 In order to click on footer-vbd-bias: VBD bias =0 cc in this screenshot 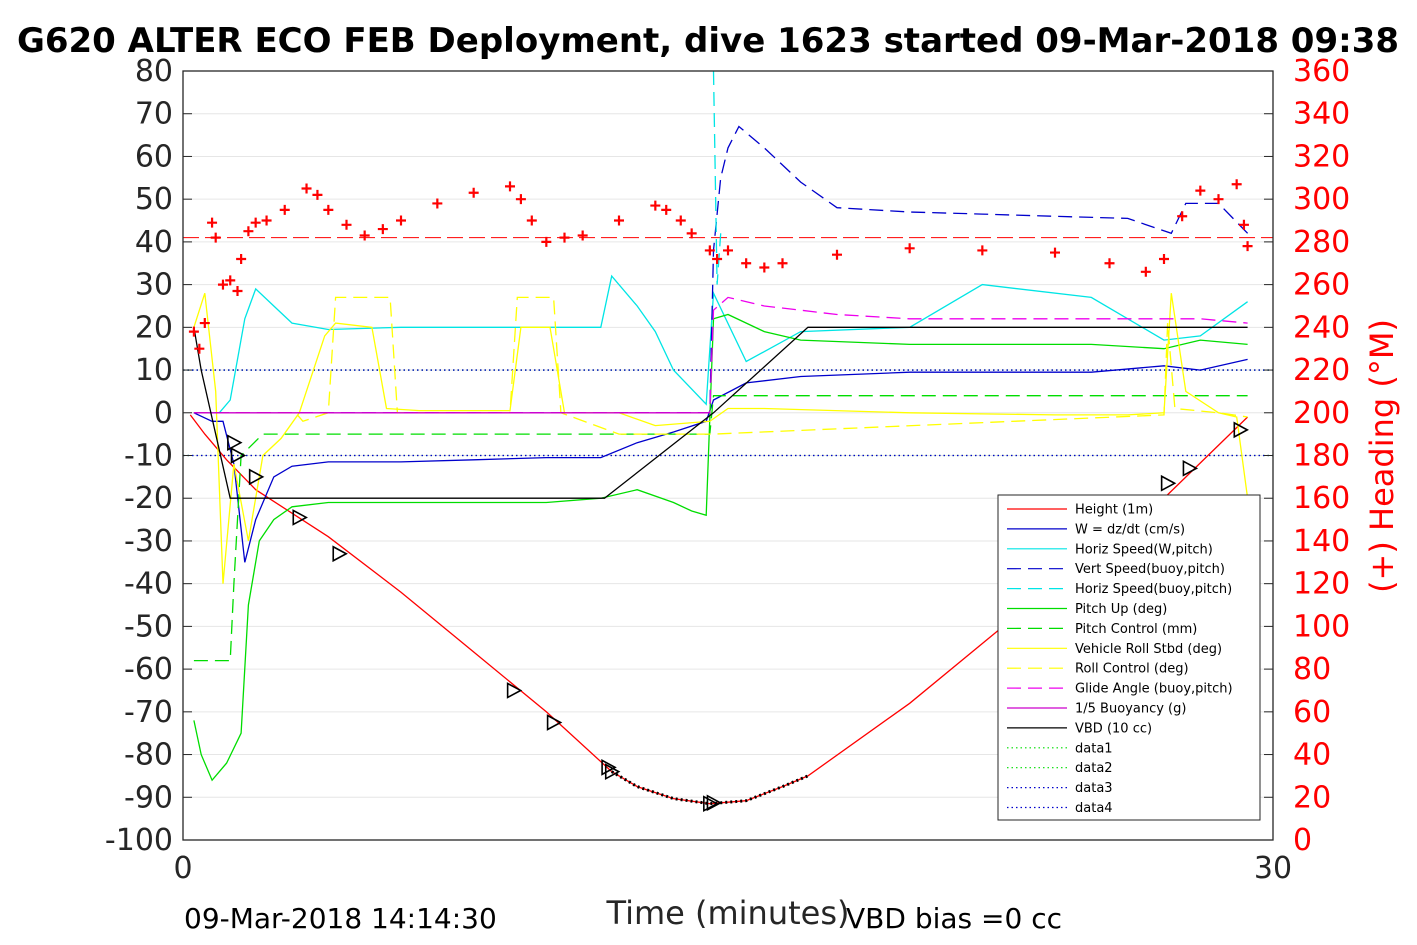, I will do `click(954, 918)`.